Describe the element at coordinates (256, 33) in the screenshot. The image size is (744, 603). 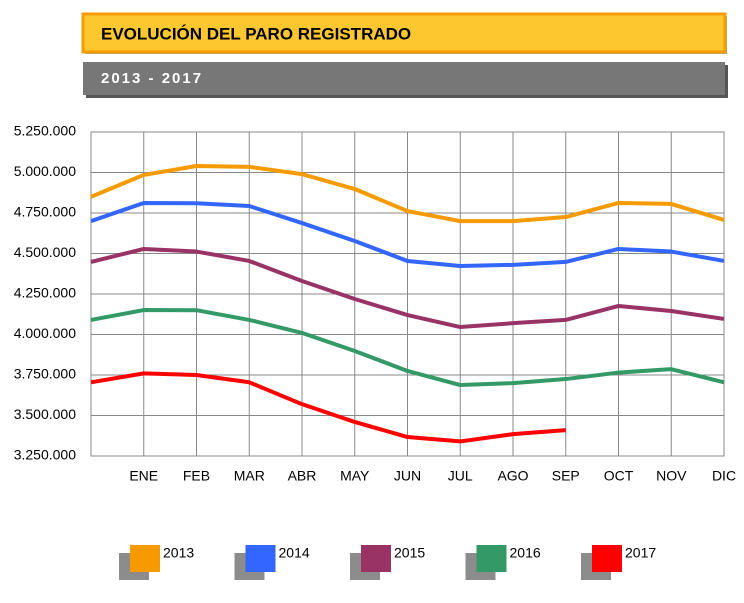
I see `chart-title: EVOLUCIÓN DEL PARO REGISTRADO` at that location.